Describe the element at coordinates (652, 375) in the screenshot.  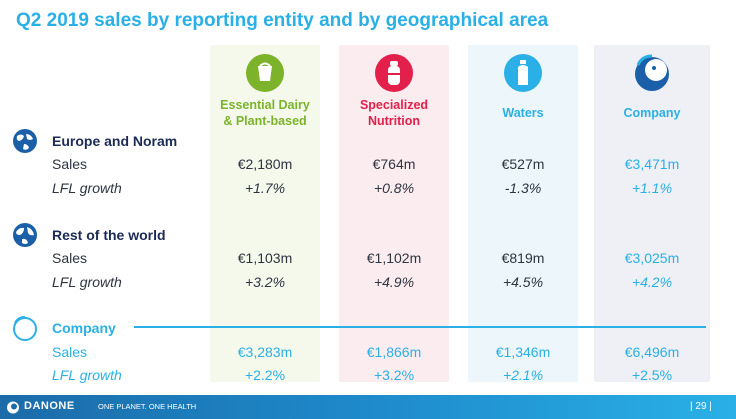
I see `company-total-lfl: +2.5%` at that location.